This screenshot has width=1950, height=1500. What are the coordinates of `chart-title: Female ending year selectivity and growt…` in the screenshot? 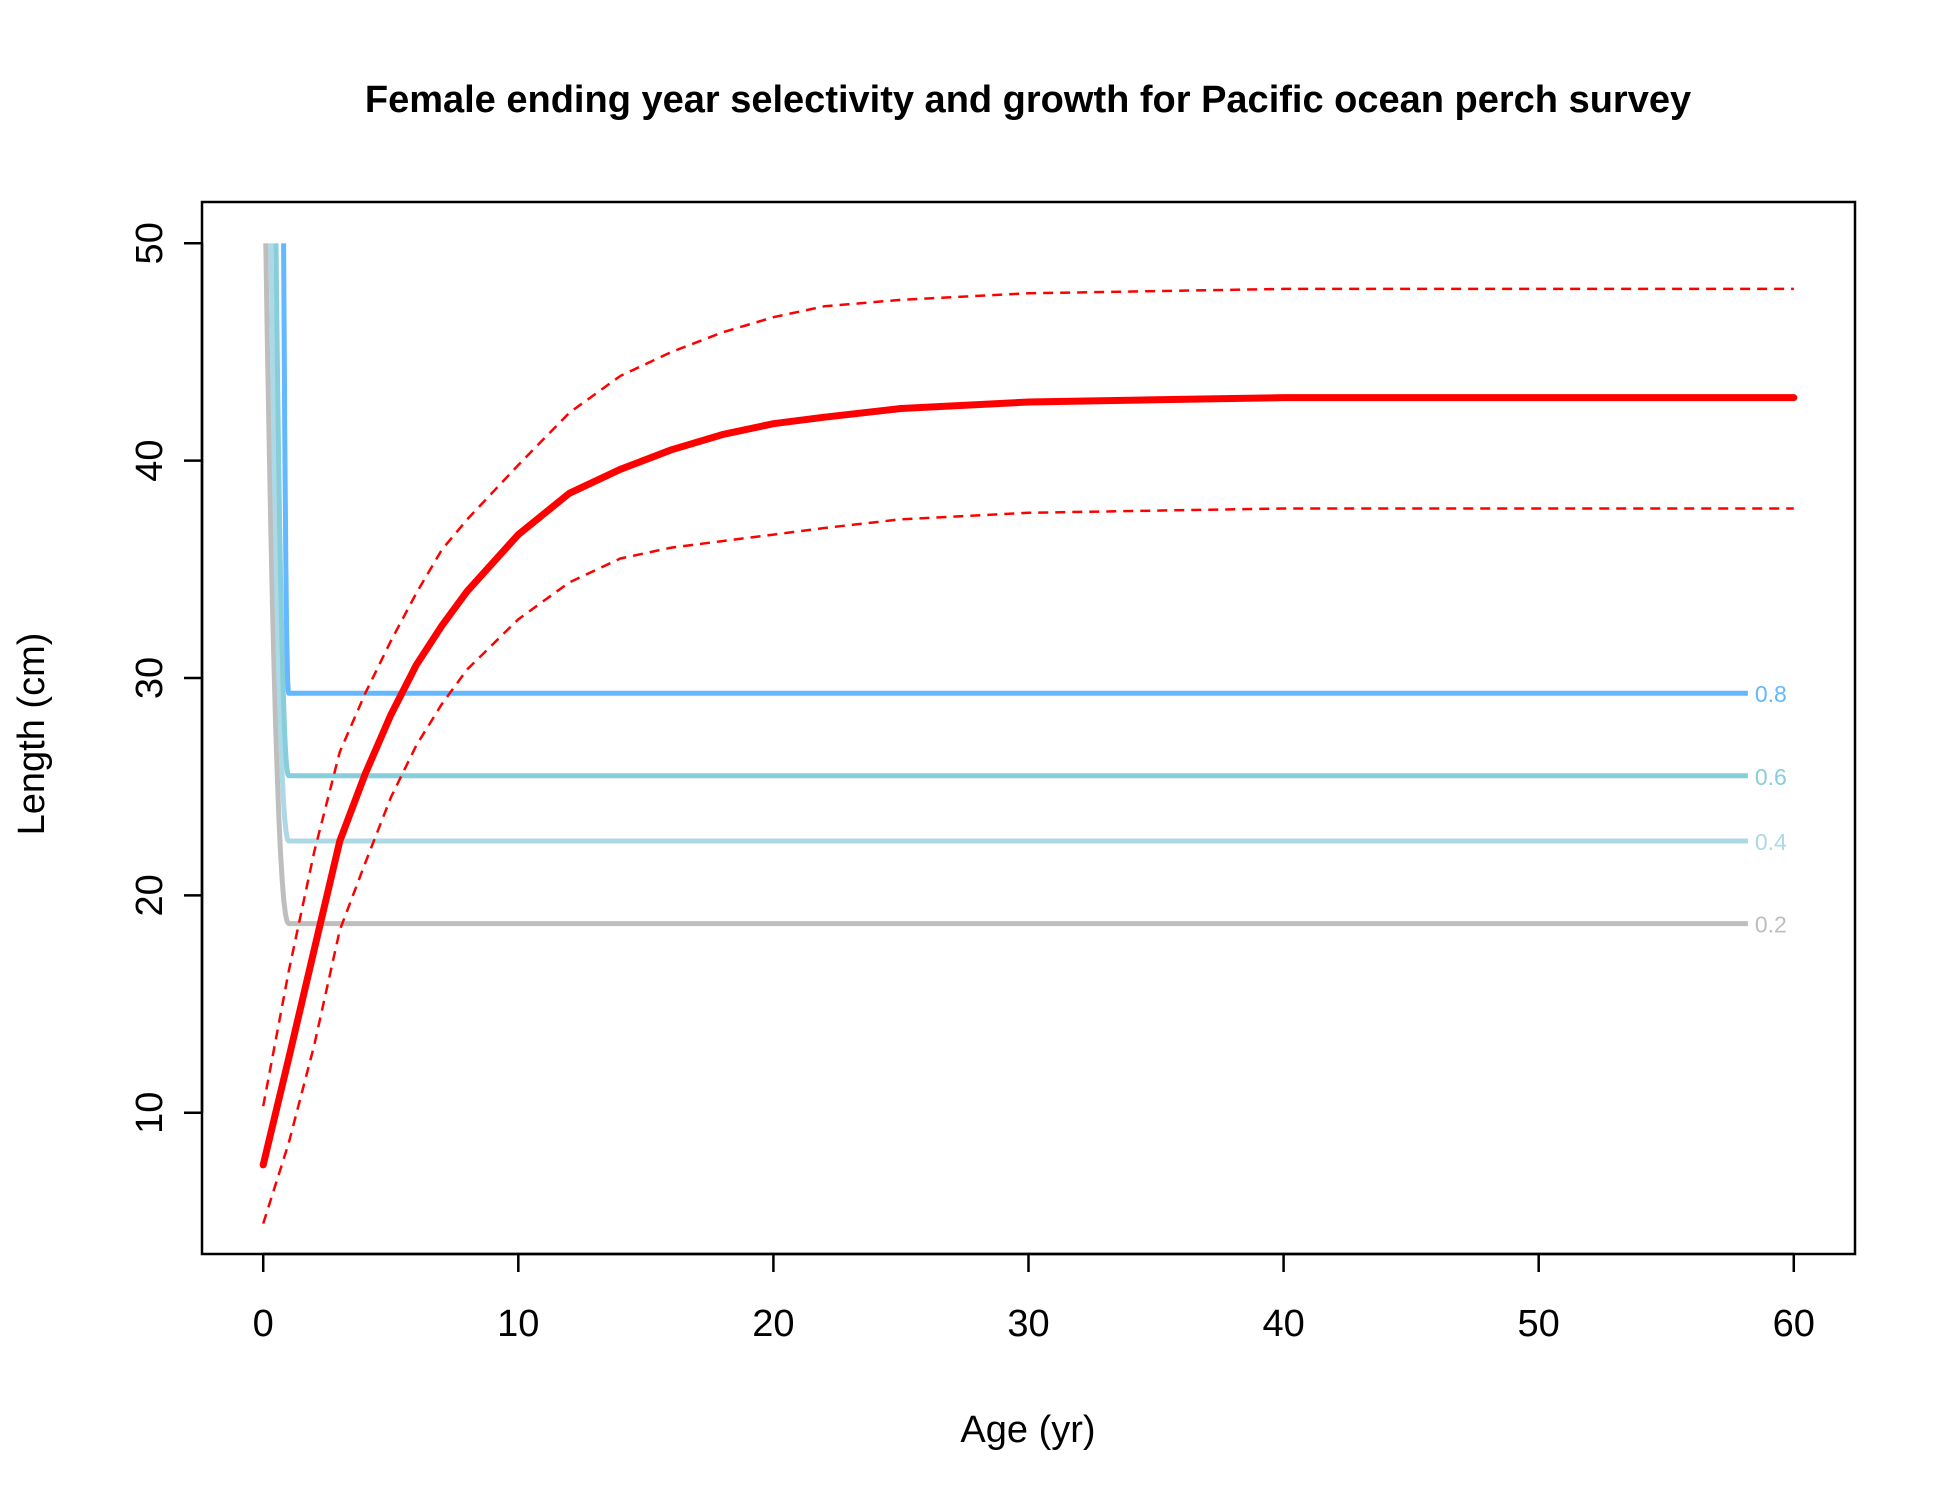 It's located at (1028, 100).